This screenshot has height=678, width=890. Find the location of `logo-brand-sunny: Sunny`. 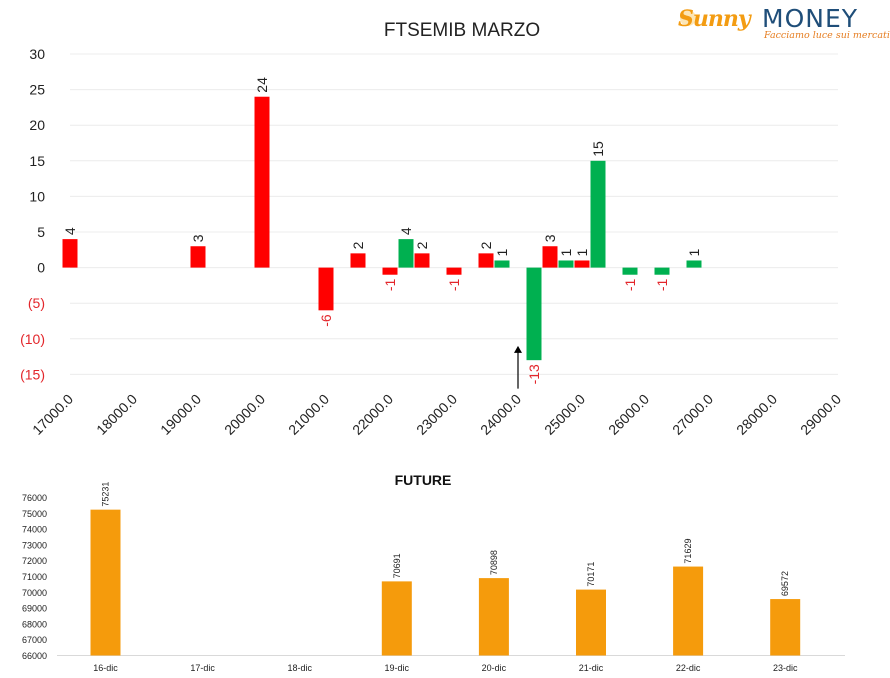

logo-brand-sunny: Sunny is located at coordinates (714, 19).